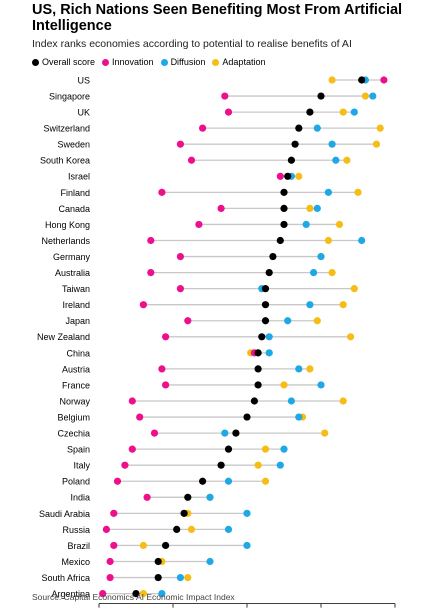 This screenshot has height=610, width=423. Describe the element at coordinates (35, 62) in the screenshot. I see `legend-dot-overall` at that location.